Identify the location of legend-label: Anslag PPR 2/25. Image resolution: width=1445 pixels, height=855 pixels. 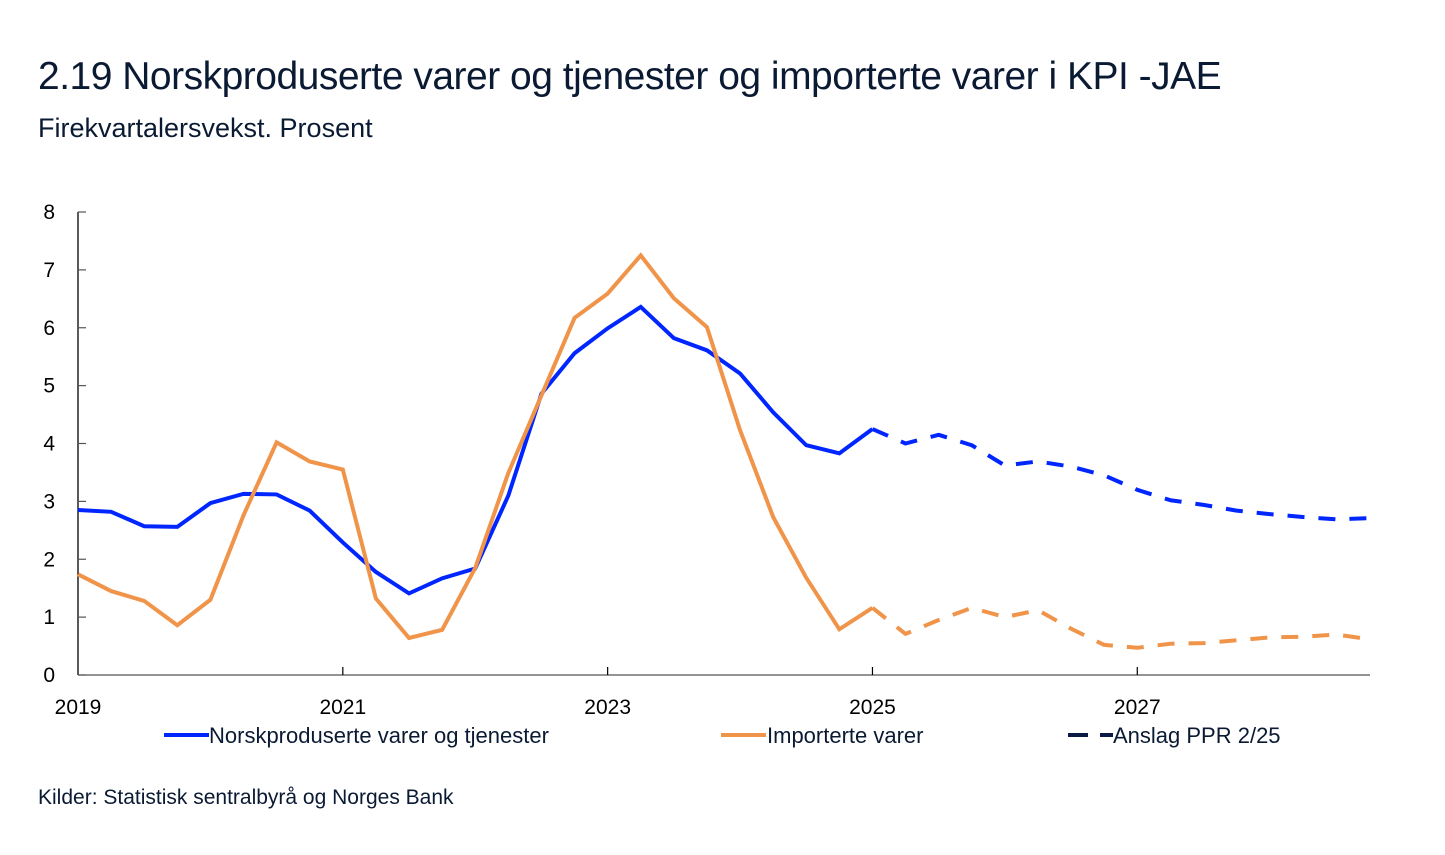
(1197, 735).